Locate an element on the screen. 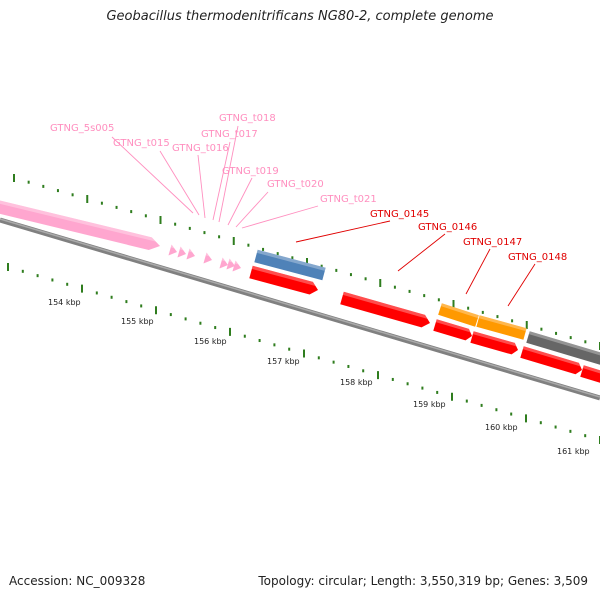  accession-text: Accession: NC_009328 is located at coordinates (77, 581).